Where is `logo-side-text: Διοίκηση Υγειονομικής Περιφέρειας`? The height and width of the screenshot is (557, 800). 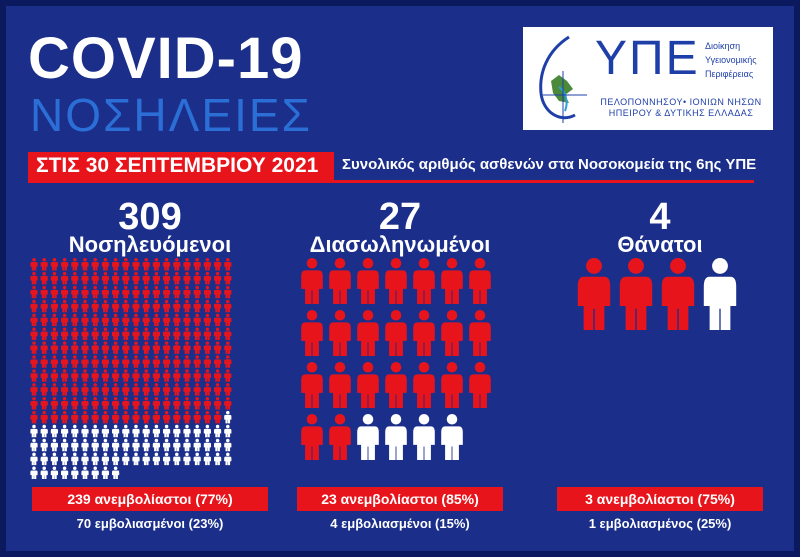 logo-side-text: Διοίκηση Υγειονομικής Περιφέρειας is located at coordinates (738, 60).